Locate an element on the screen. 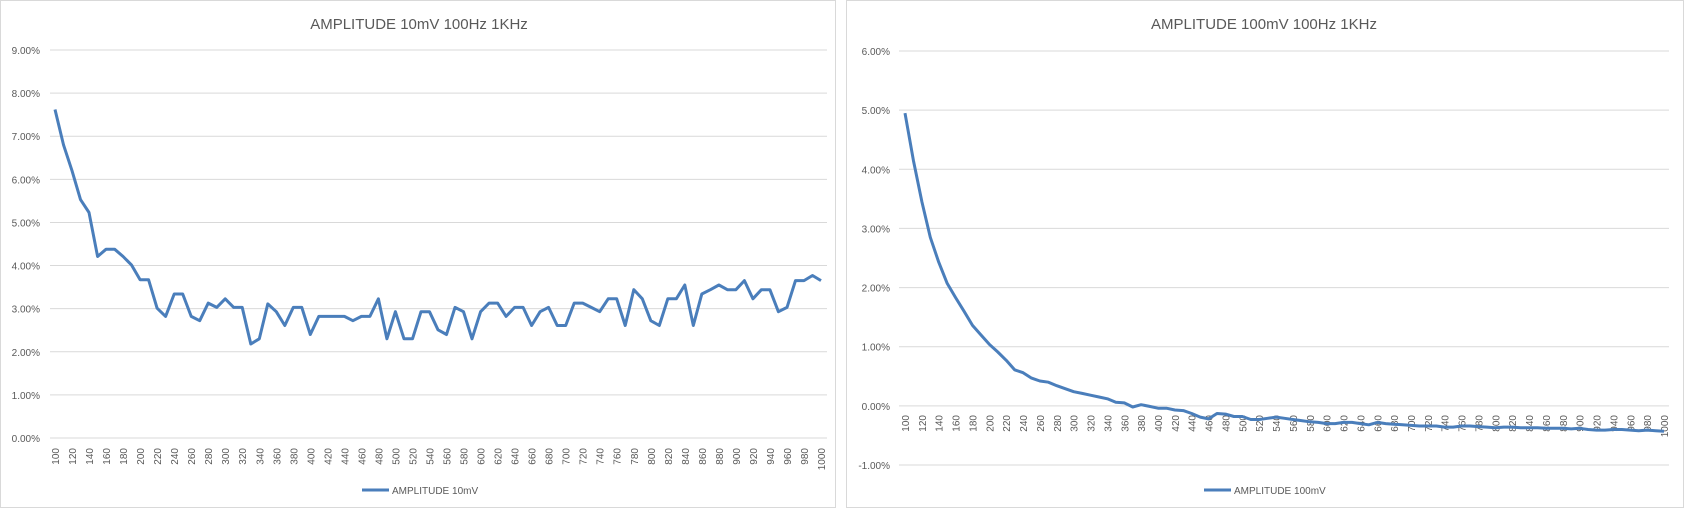  x-tick-label: 600 is located at coordinates (482, 456).